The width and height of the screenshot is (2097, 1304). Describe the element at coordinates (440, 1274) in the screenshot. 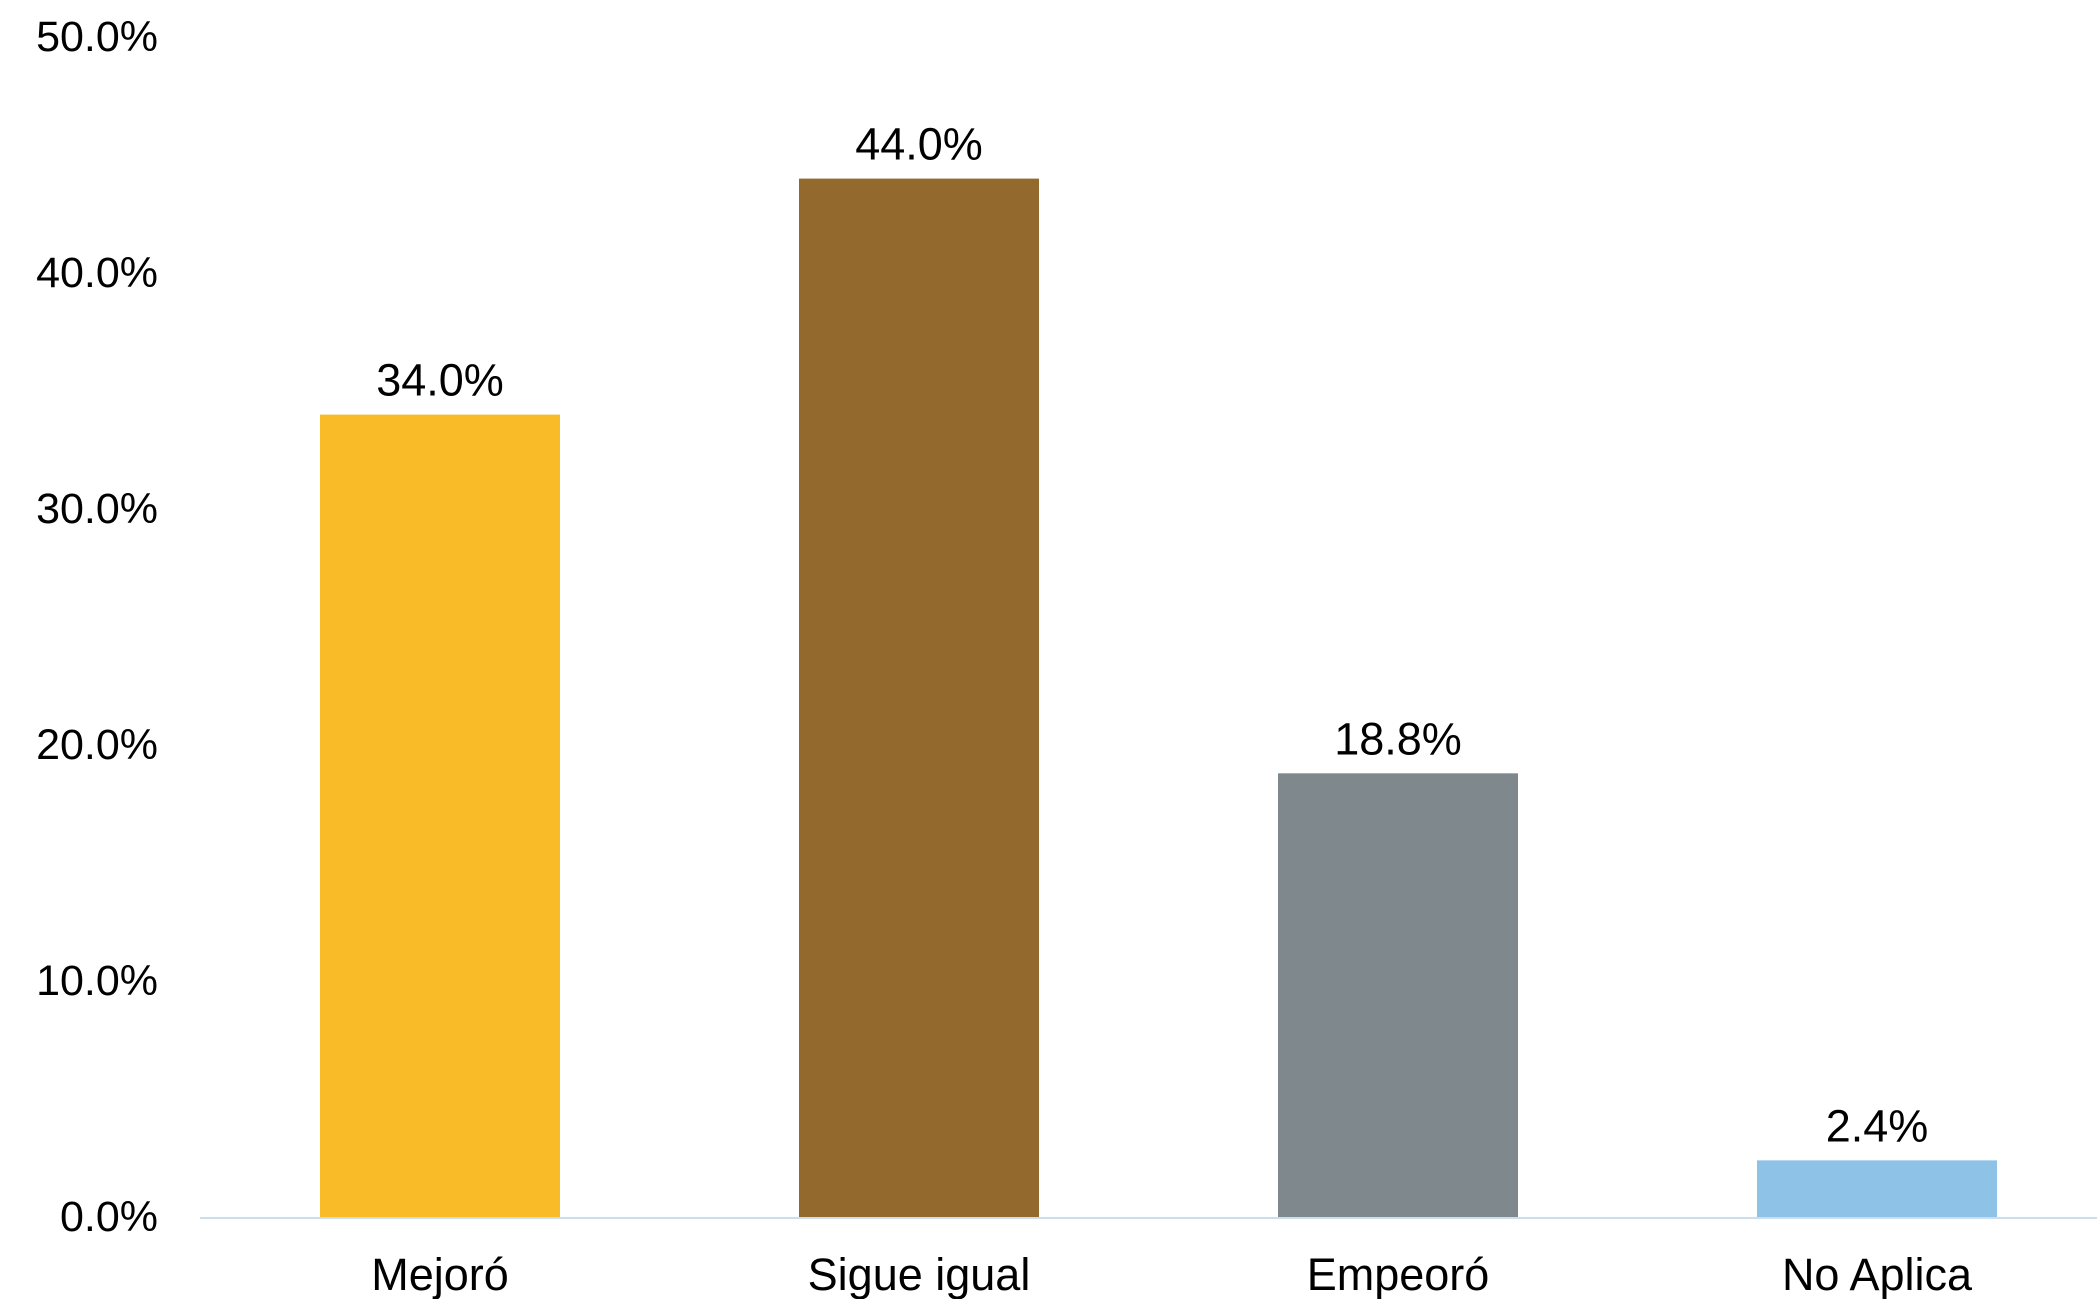

I see `x-category-label: Mejoró` at that location.